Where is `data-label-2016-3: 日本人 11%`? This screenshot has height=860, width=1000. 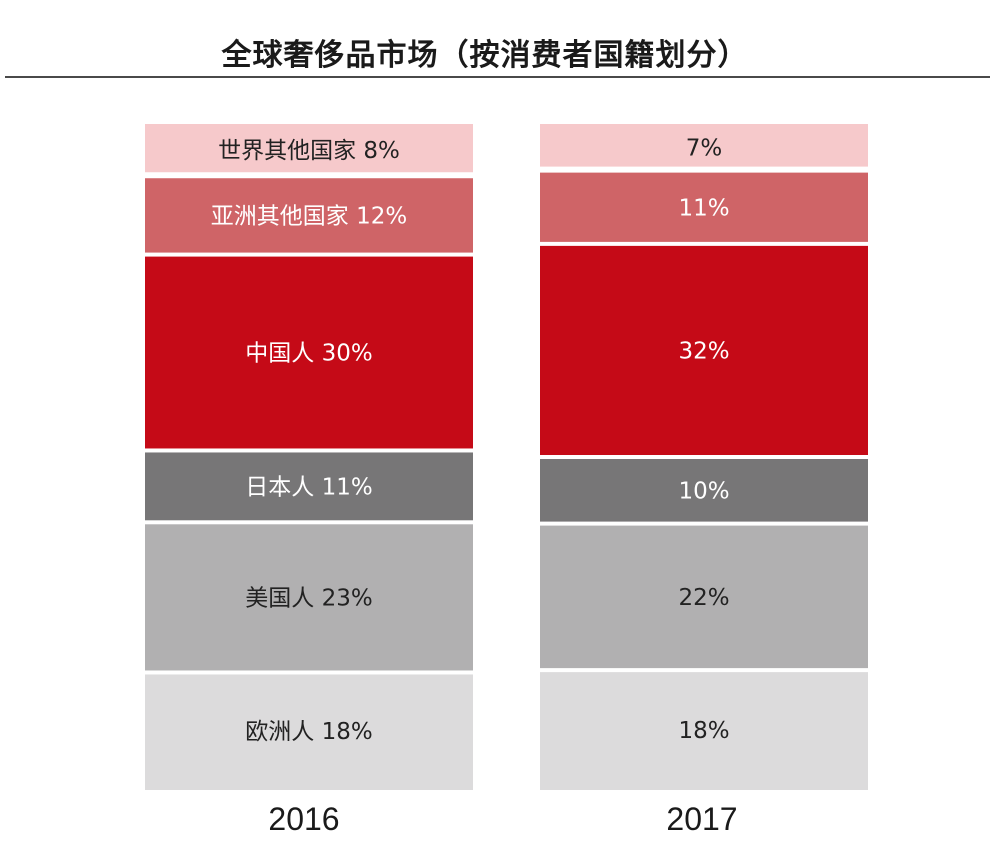
data-label-2016-3: 日本人 11% is located at coordinates (308, 487).